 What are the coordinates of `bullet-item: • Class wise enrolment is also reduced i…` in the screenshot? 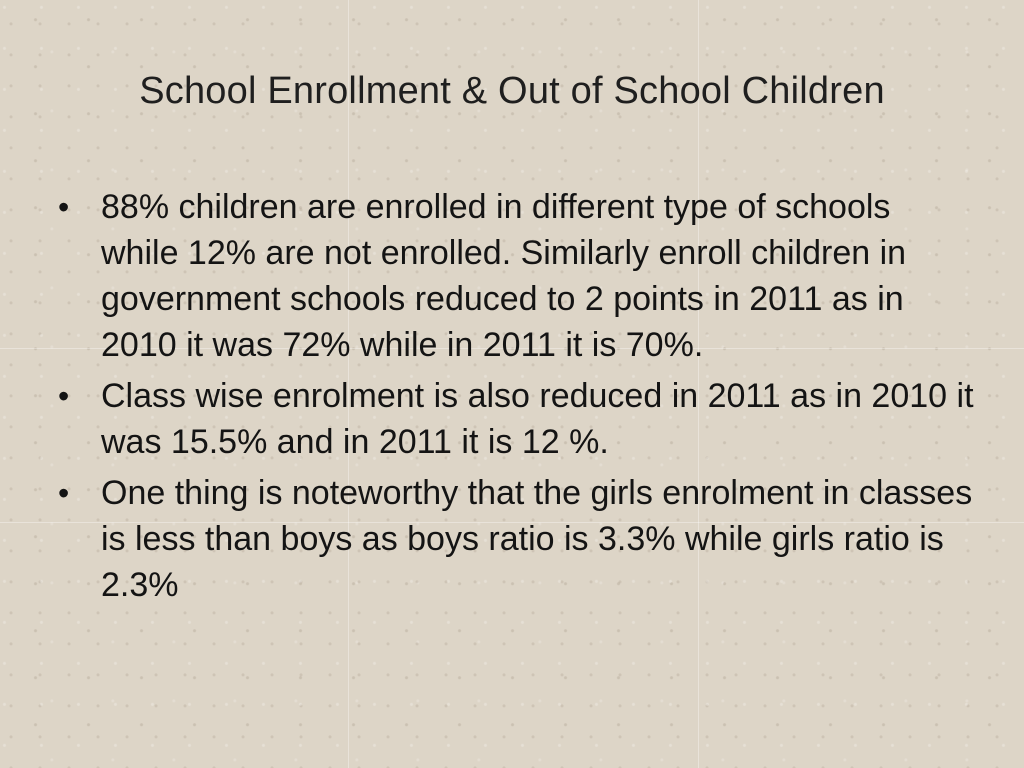 It's located at (514, 419).